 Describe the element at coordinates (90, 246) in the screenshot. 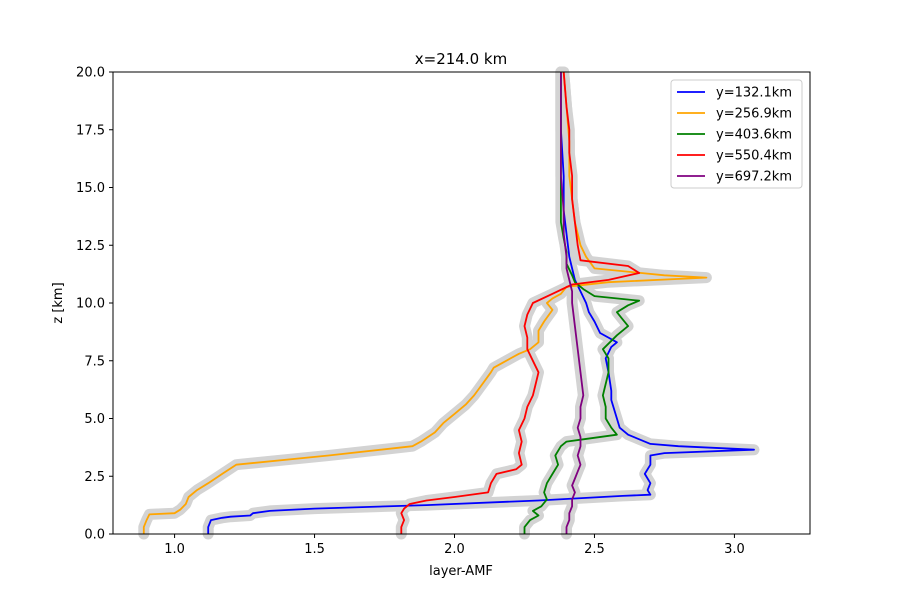

I see `y-tick-label: 12.5` at that location.